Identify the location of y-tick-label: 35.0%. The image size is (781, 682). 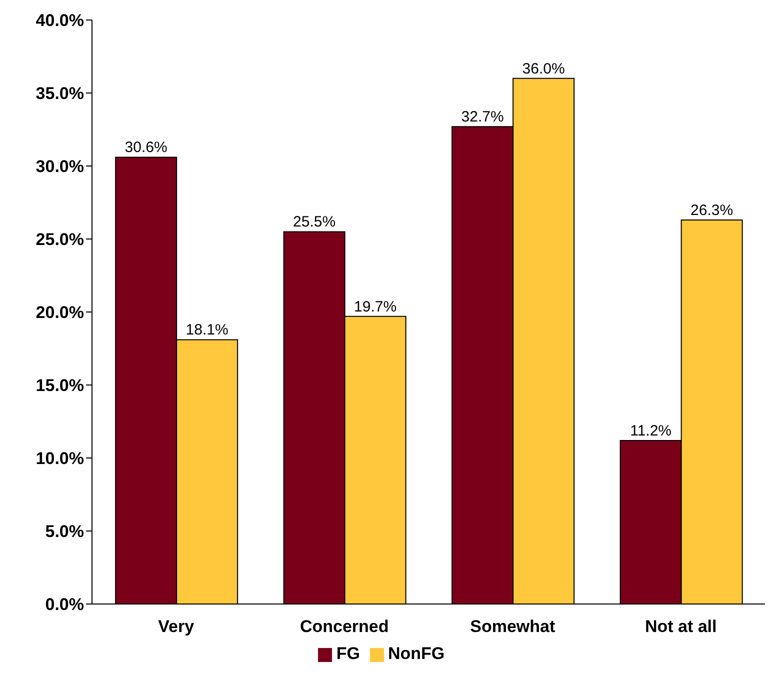
(60, 94).